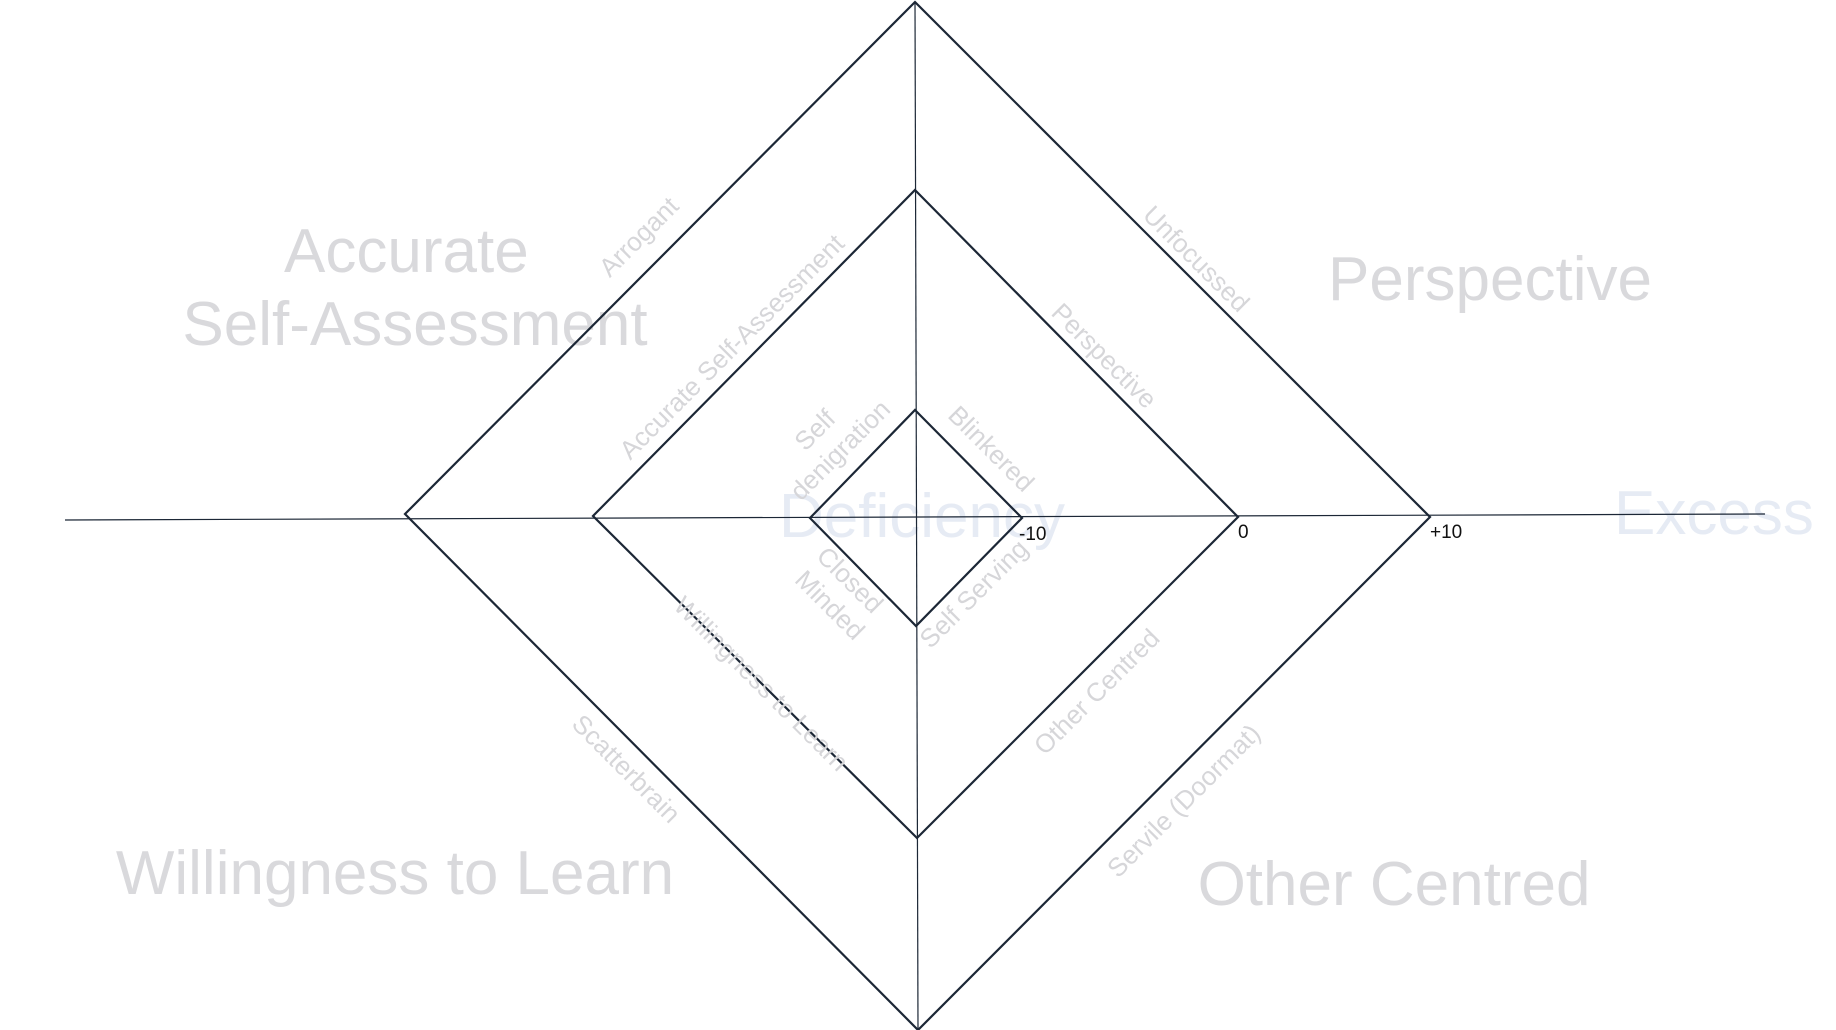 Image resolution: width=1836 pixels, height=1030 pixels. I want to click on edge-label-closed-minded: Closed Minded, so click(841, 594).